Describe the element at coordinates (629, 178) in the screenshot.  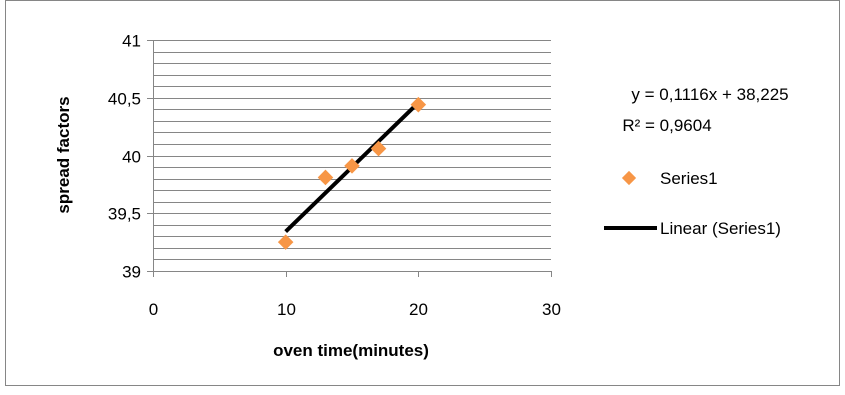
I see `legend-series1-marker` at that location.